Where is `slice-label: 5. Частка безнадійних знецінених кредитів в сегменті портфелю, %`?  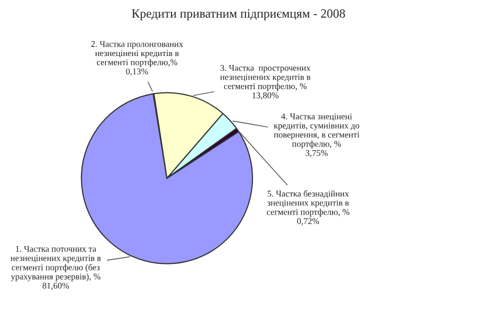 slice-label: 5. Частка безнадійних знецінених кредитів в сегменті портфелю, % is located at coordinates (308, 203).